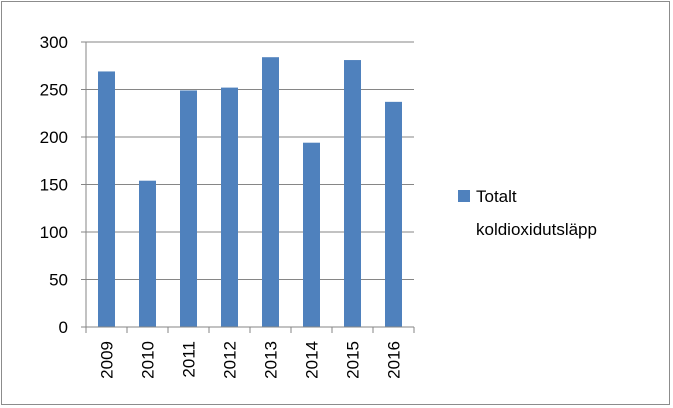 This screenshot has height=408, width=673. I want to click on x-tick-label: 2011, so click(189, 359).